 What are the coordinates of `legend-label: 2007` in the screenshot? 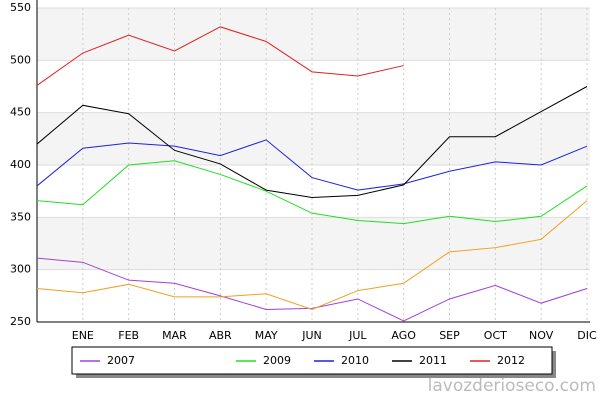 It's located at (121, 360).